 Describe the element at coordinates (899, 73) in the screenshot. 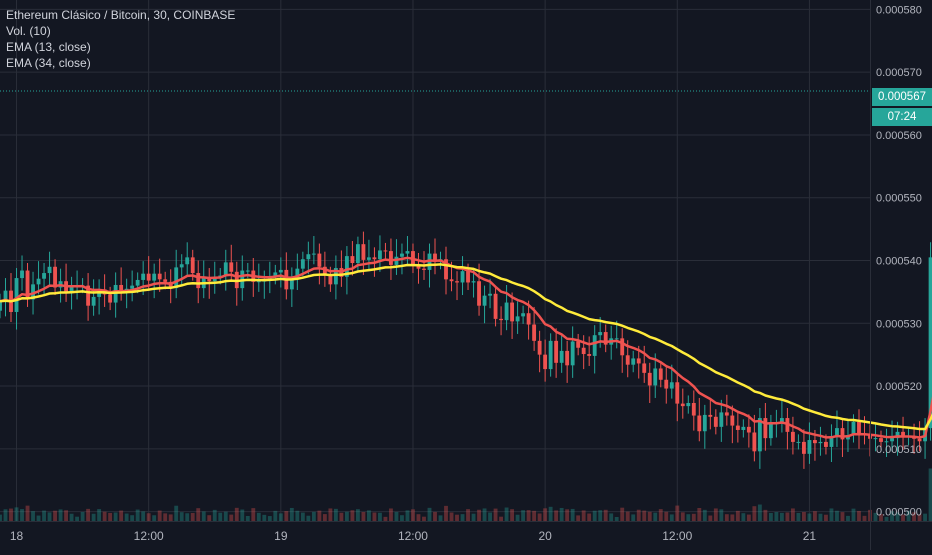

I see `y-tick-label: 0.000570` at that location.